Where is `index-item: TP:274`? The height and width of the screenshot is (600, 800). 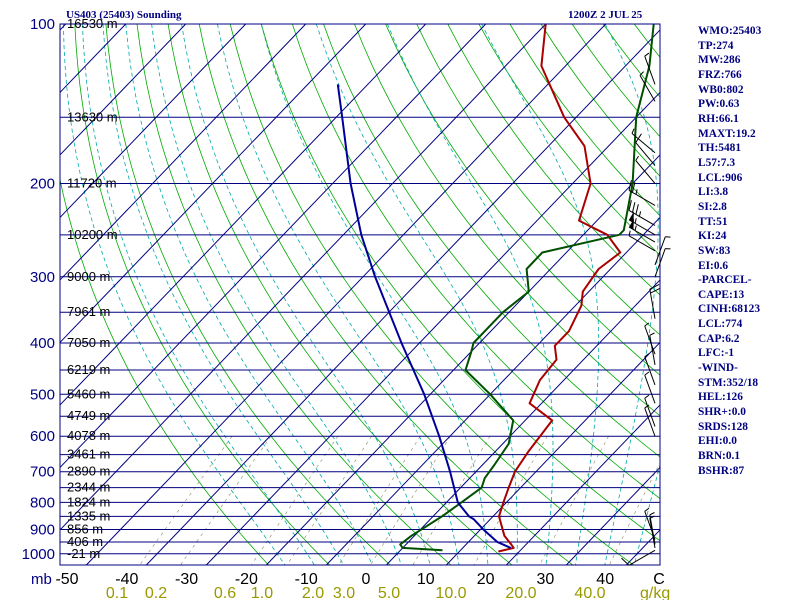
index-item: TP:274 is located at coordinates (716, 45).